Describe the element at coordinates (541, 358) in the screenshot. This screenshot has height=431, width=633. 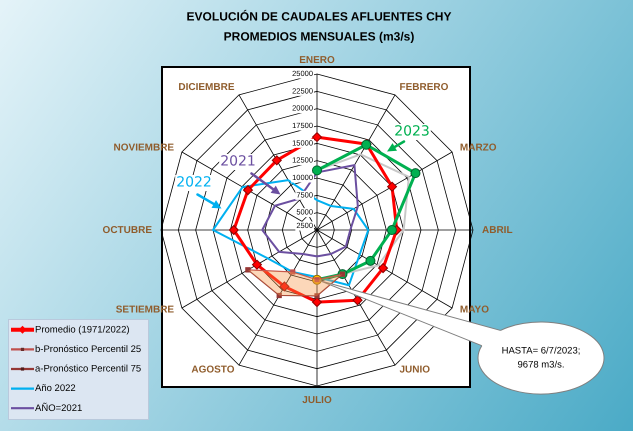
I see `text: HASTA= 6/7/2023; 9678 m3/s.` at that location.